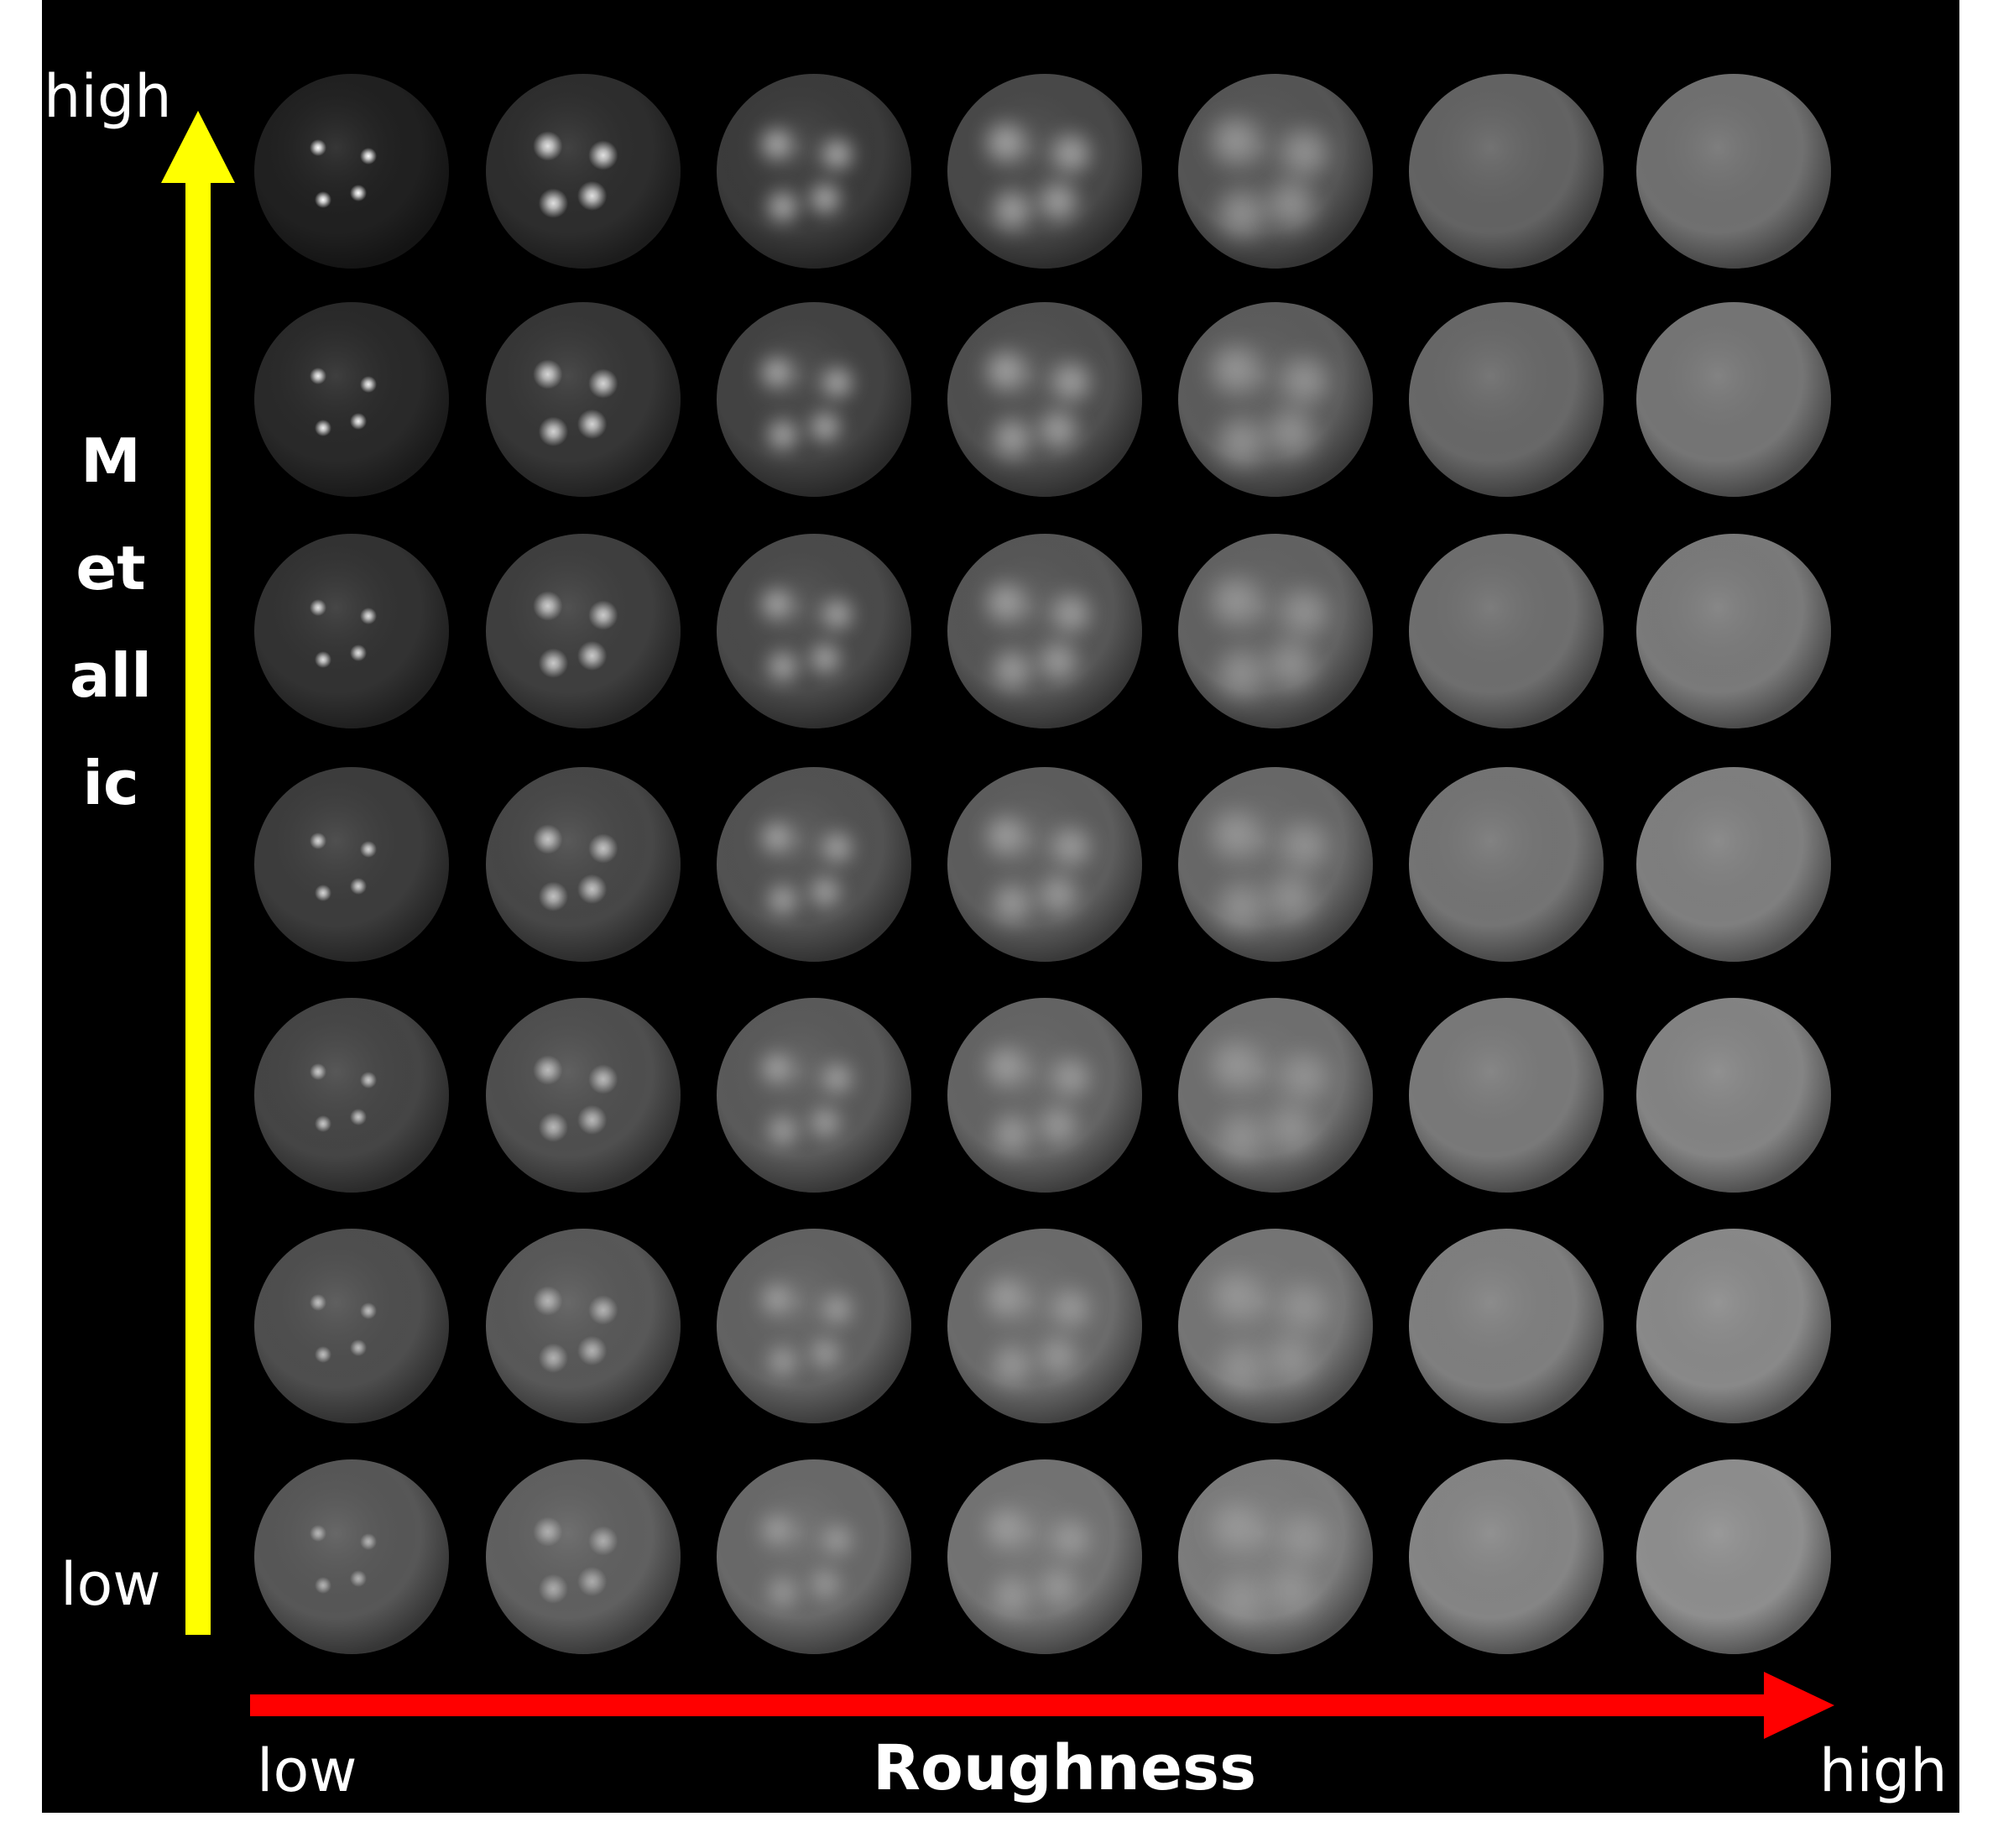 The height and width of the screenshot is (1848, 1998). What do you see at coordinates (814, 399) in the screenshot?
I see `sphere-r2-c3` at bounding box center [814, 399].